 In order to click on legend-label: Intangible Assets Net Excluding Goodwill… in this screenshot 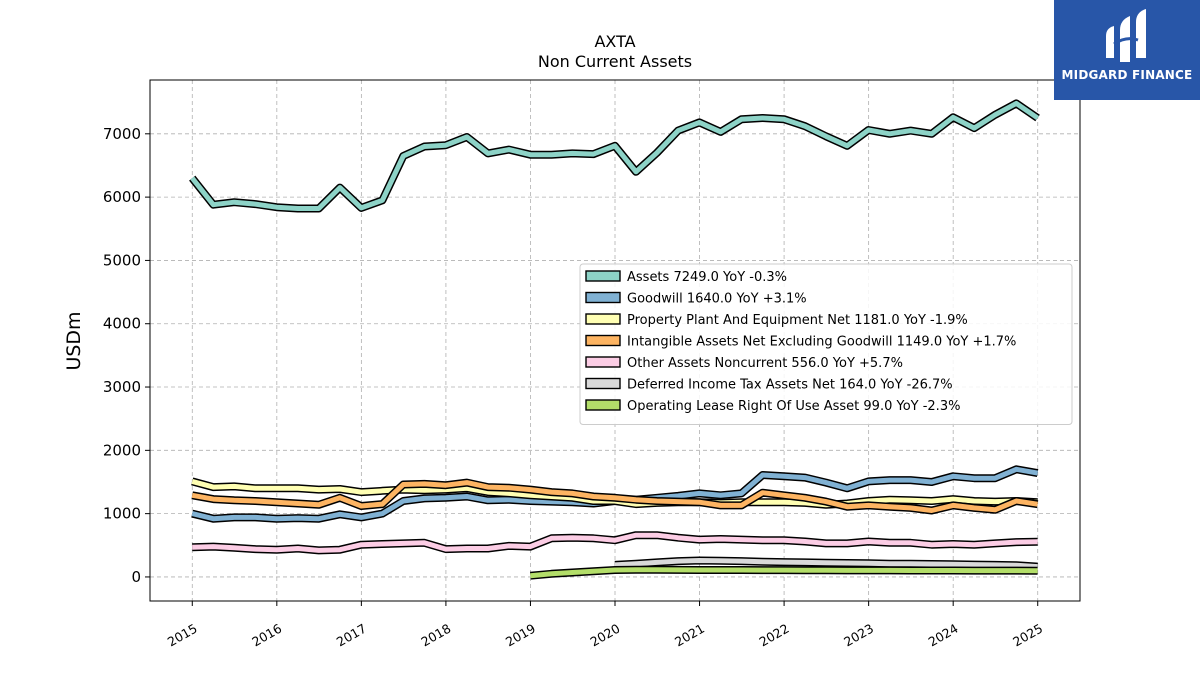, I will do `click(821, 342)`.